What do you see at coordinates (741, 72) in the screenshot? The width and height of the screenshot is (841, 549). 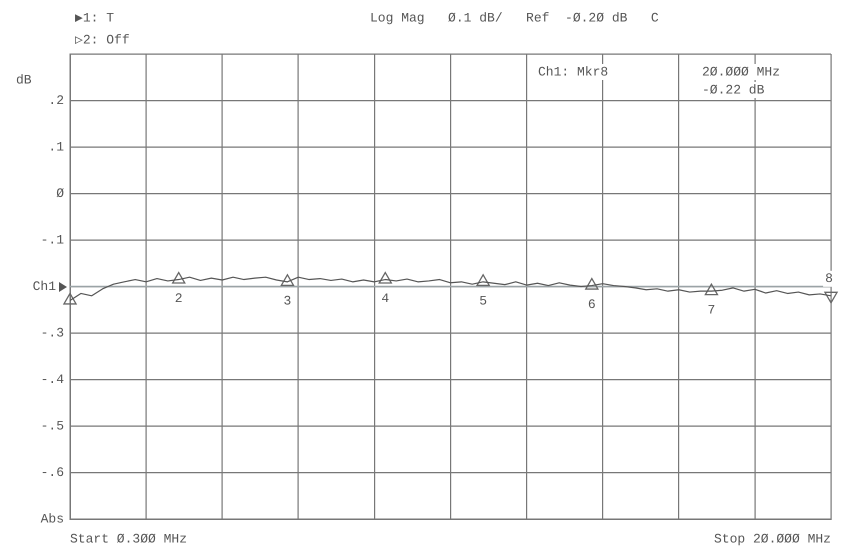 I see `annotation: 2Ø.ØØØ MHz` at bounding box center [741, 72].